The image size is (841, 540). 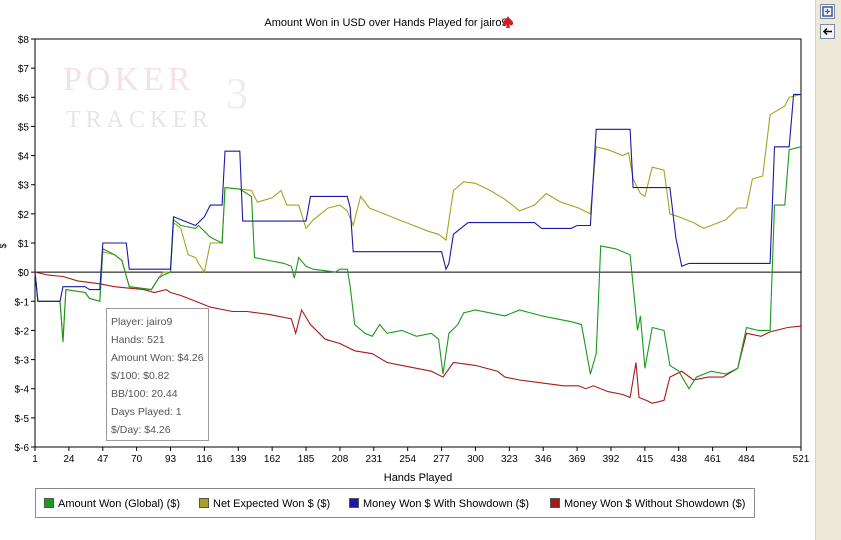 What do you see at coordinates (509, 459) in the screenshot?
I see `x-tick-label: 323` at bounding box center [509, 459].